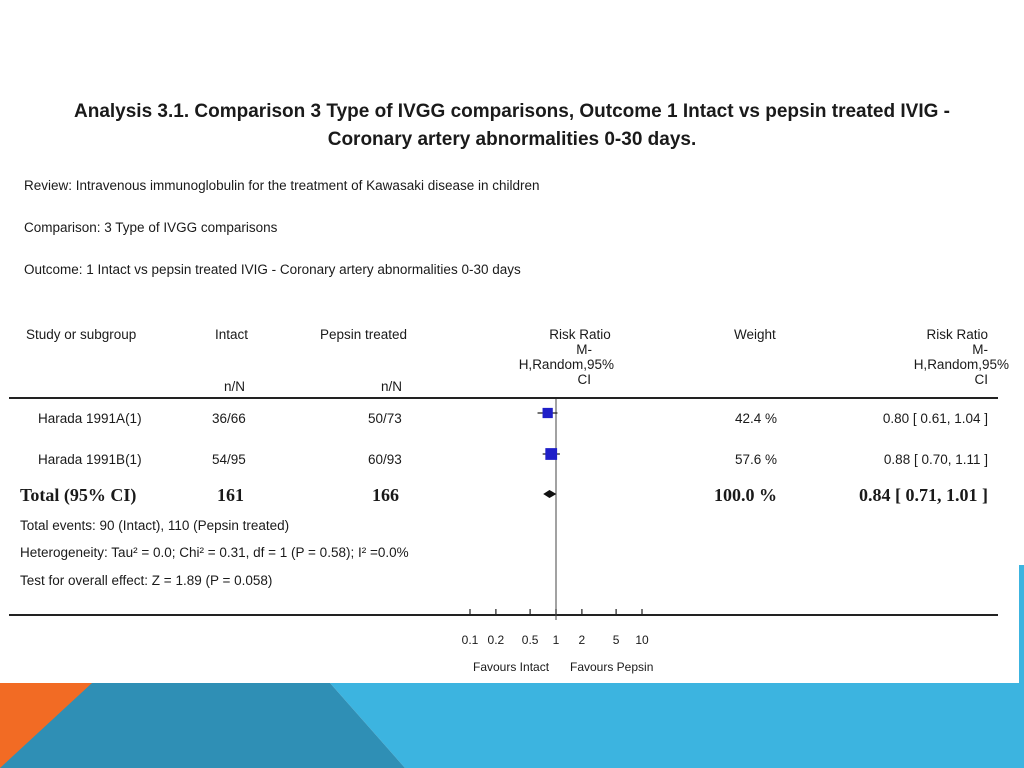 This screenshot has height=768, width=1024. What do you see at coordinates (755, 334) in the screenshot?
I see `header-weight: Weight` at bounding box center [755, 334].